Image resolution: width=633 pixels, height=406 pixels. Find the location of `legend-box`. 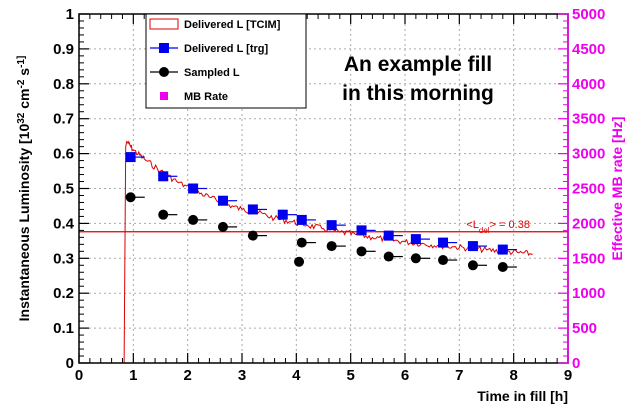

legend-box is located at coordinates (226, 61).